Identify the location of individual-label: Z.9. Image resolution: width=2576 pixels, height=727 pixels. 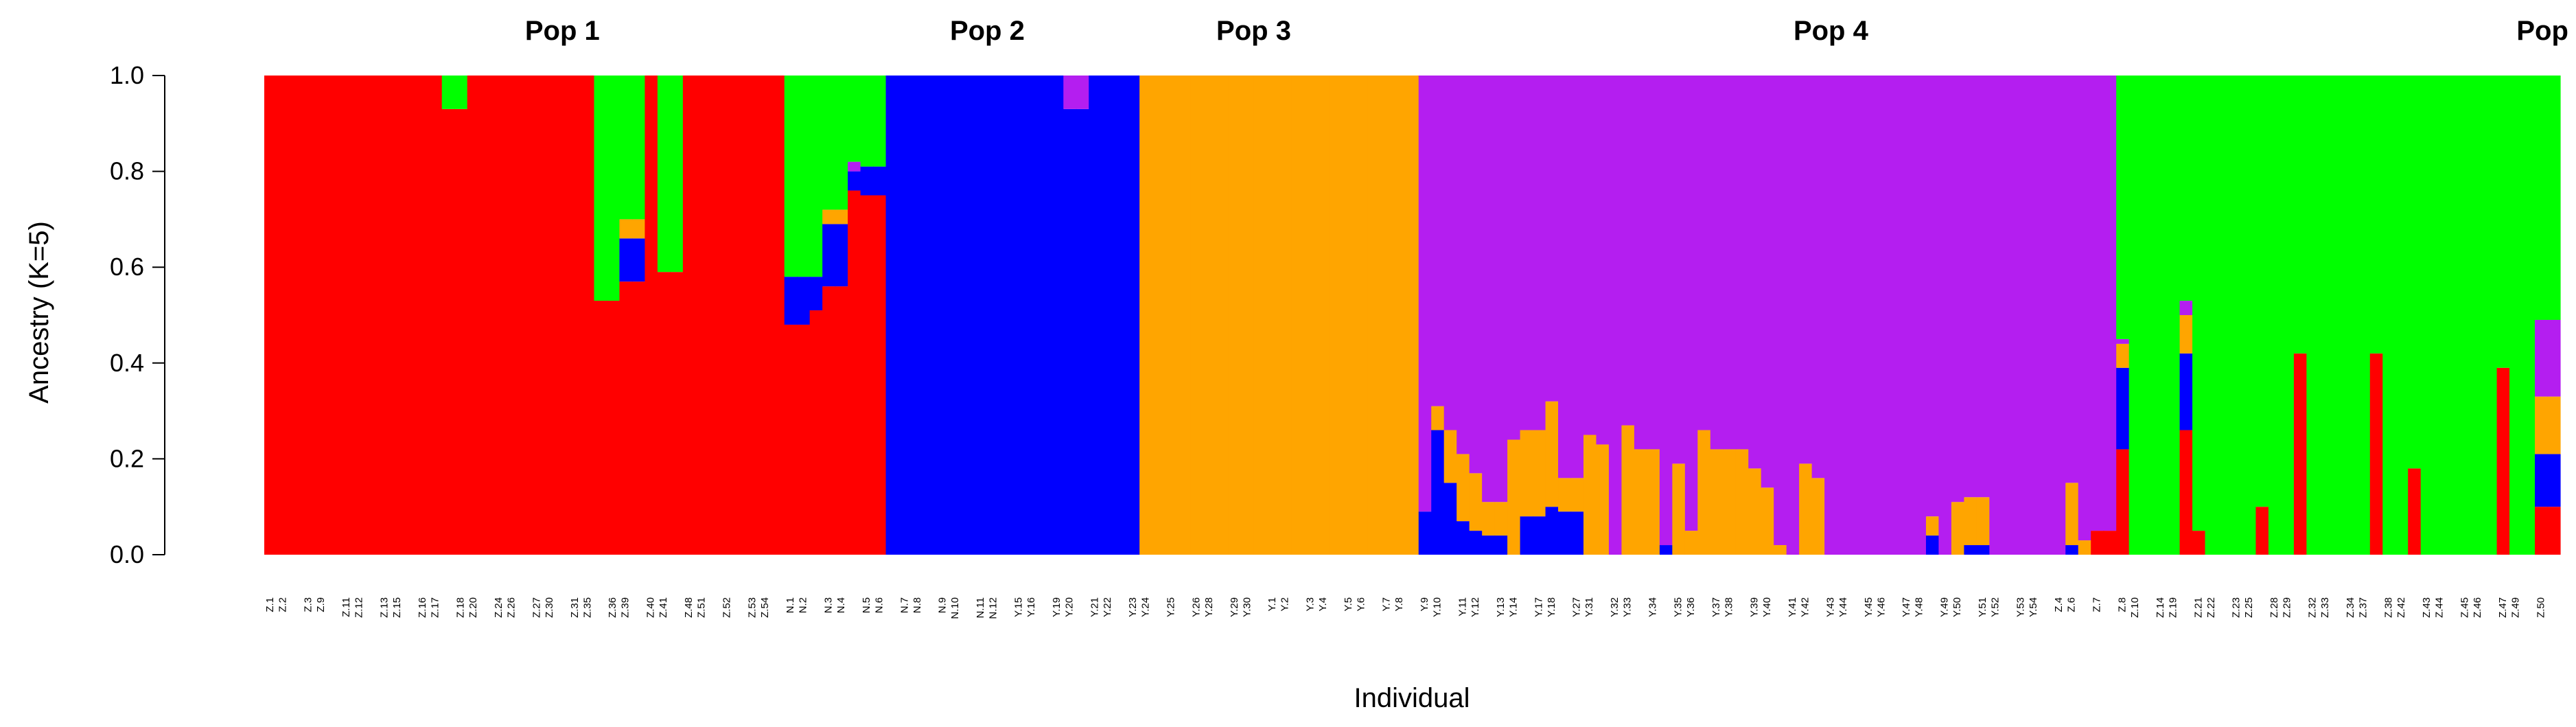
(321, 604).